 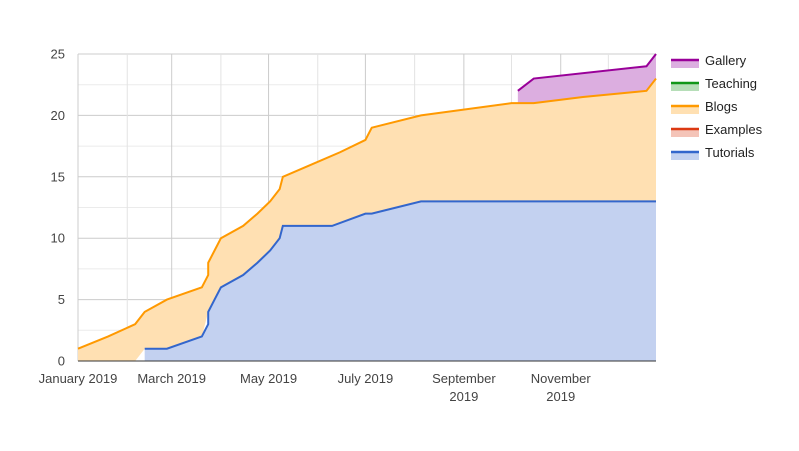 I want to click on x-tick-label: September, so click(x=464, y=378).